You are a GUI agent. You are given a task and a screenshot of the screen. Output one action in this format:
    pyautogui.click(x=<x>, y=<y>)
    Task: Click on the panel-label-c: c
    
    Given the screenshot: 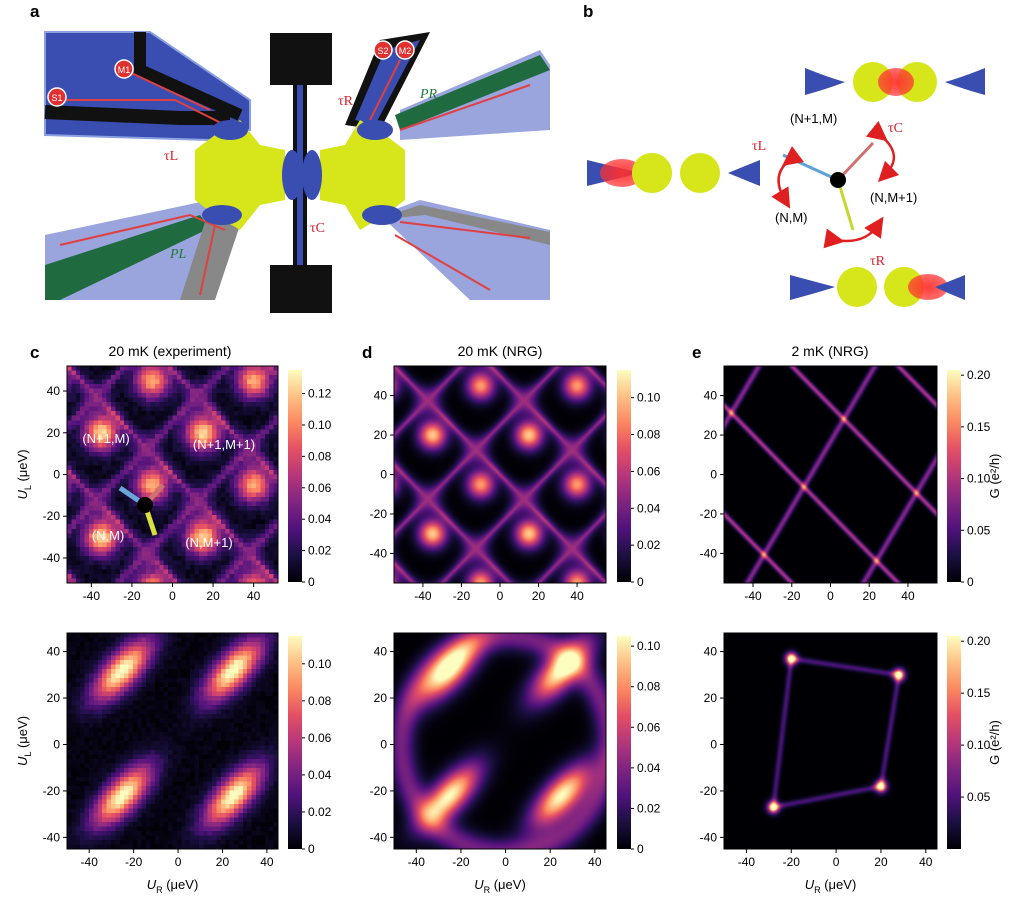 What is the action you would take?
    pyautogui.click(x=34, y=352)
    